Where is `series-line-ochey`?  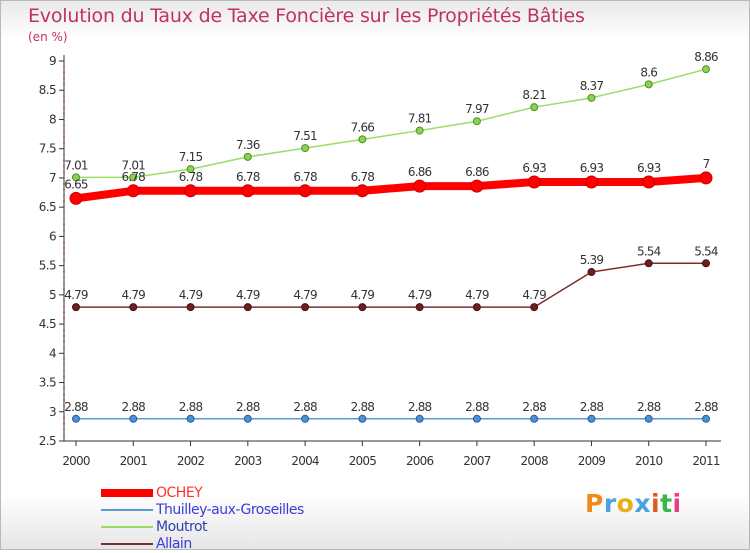 series-line-ochey is located at coordinates (391, 188).